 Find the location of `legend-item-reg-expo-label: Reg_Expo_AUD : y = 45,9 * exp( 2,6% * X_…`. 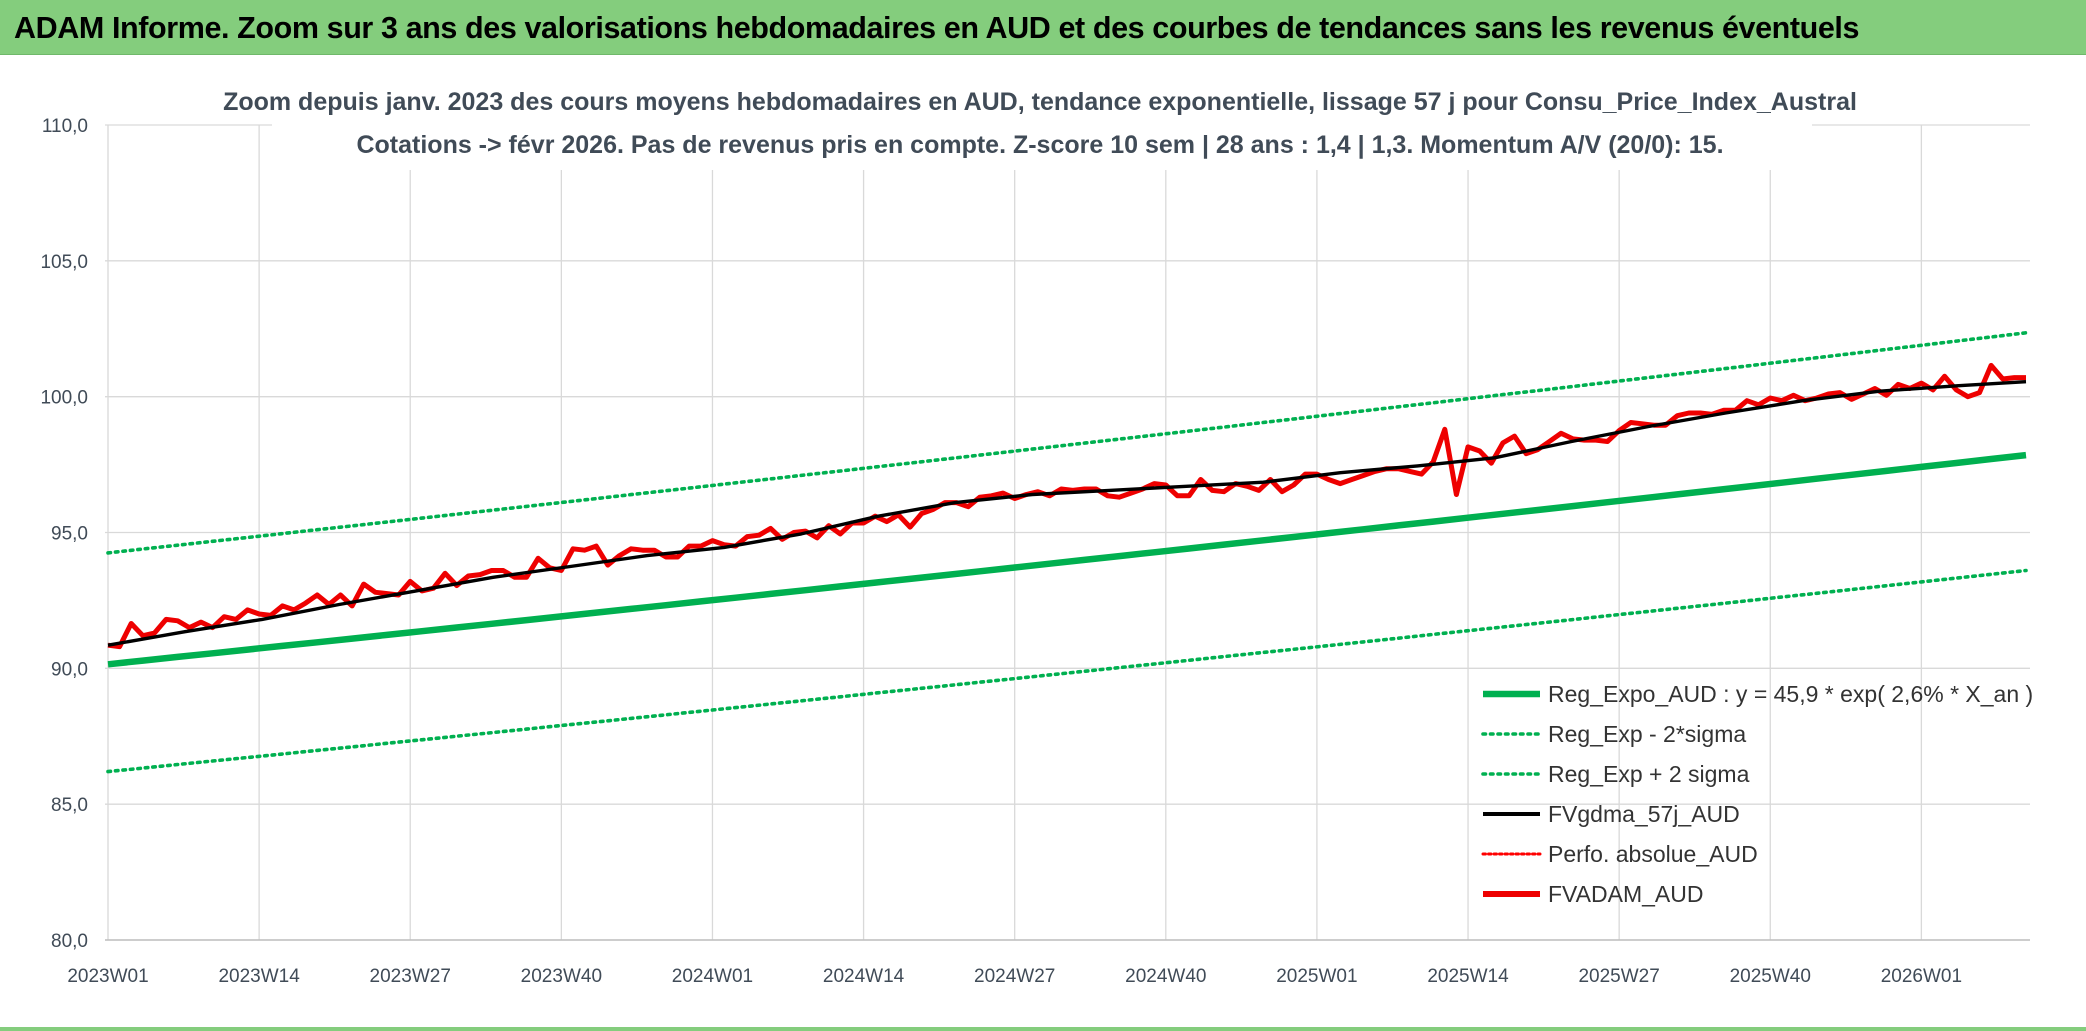

legend-item-reg-expo-label: Reg_Expo_AUD : y = 45,9 * exp( 2,6% * X_… is located at coordinates (1790, 694).